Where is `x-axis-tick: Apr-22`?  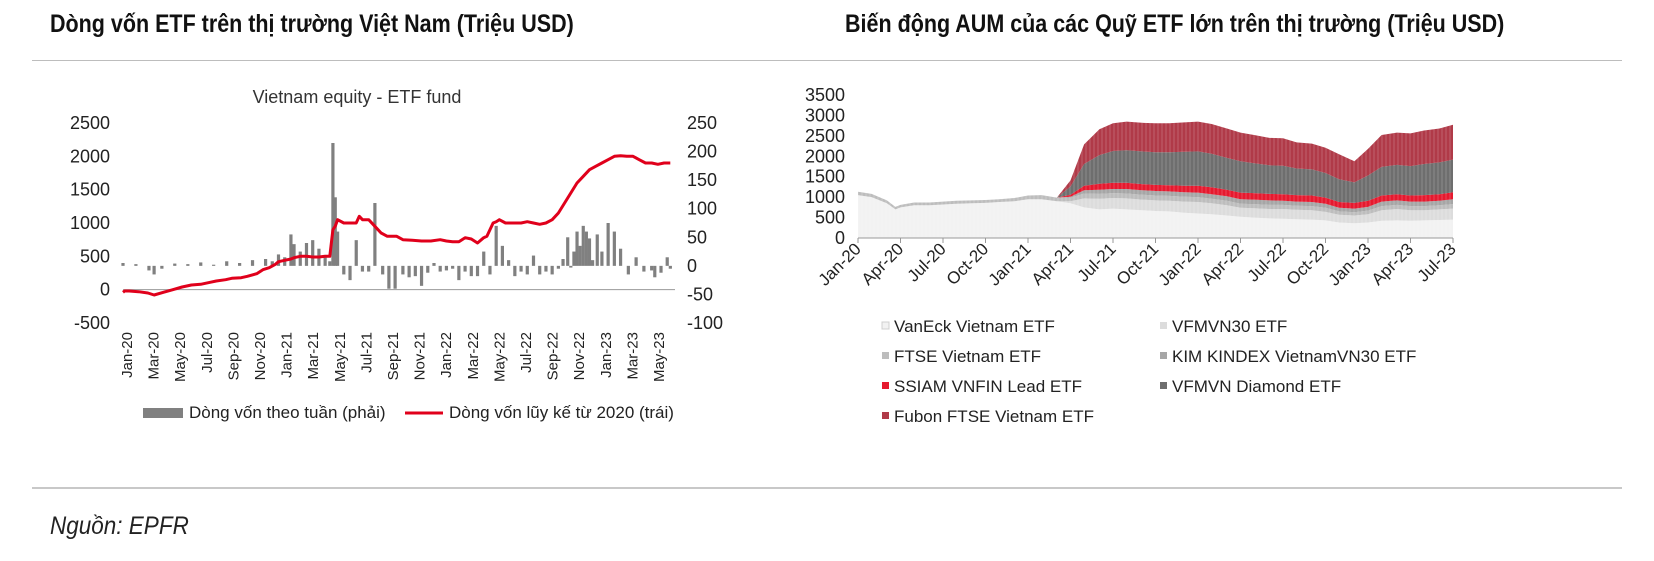 x-axis-tick: Apr-22 is located at coordinates (1223, 264).